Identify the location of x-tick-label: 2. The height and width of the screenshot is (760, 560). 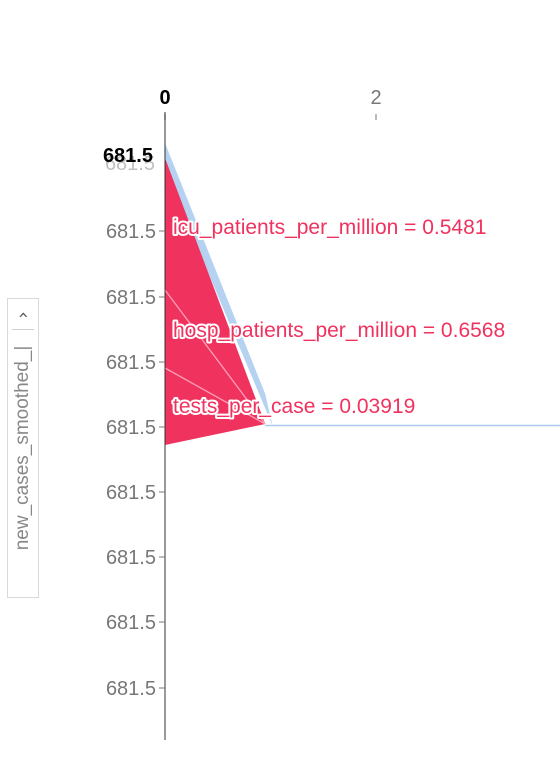
(375, 98).